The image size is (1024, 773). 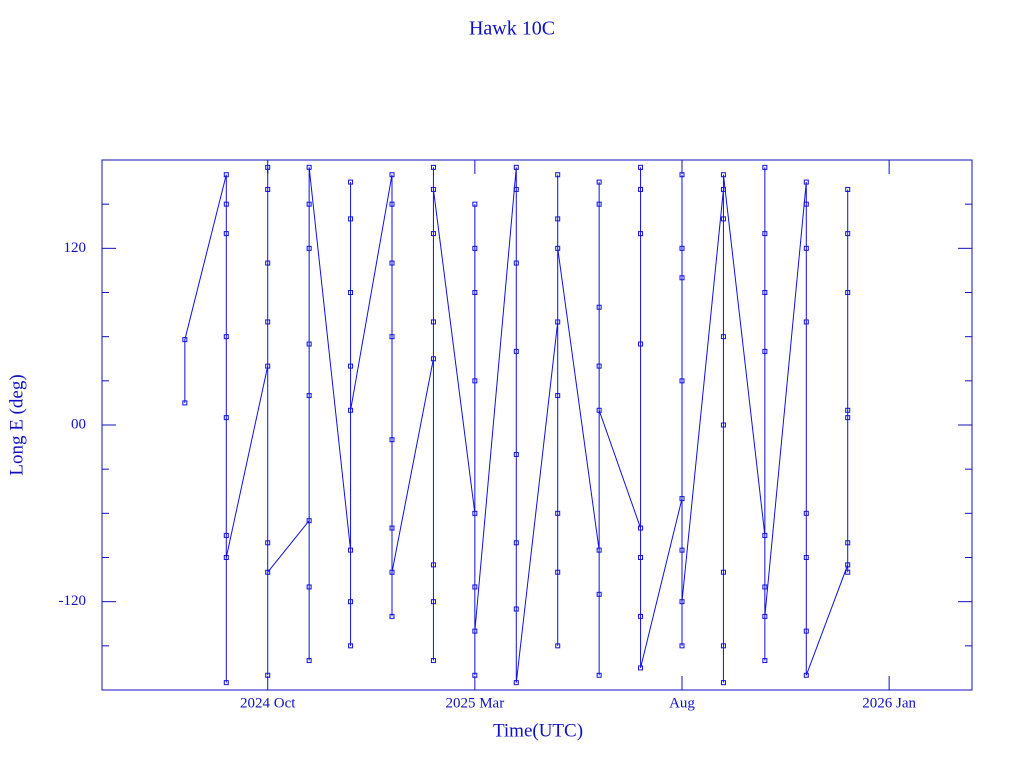 What do you see at coordinates (78, 424) in the screenshot?
I see `y-tick-label: 00` at bounding box center [78, 424].